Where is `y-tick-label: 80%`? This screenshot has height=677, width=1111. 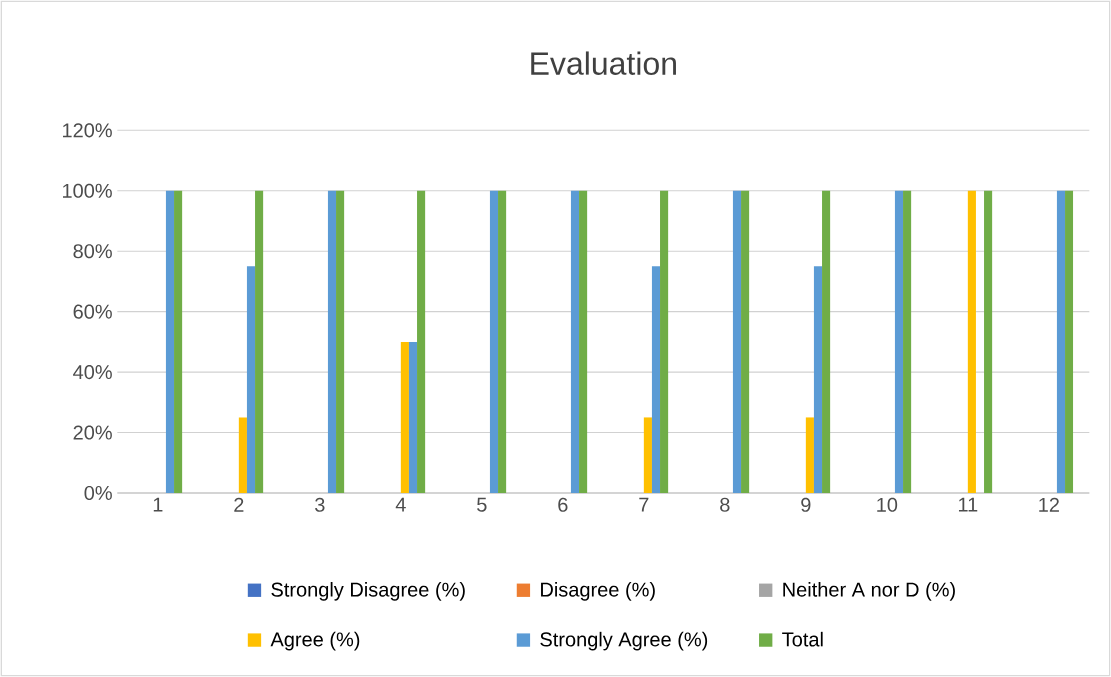 y-tick-label: 80% is located at coordinates (92, 251).